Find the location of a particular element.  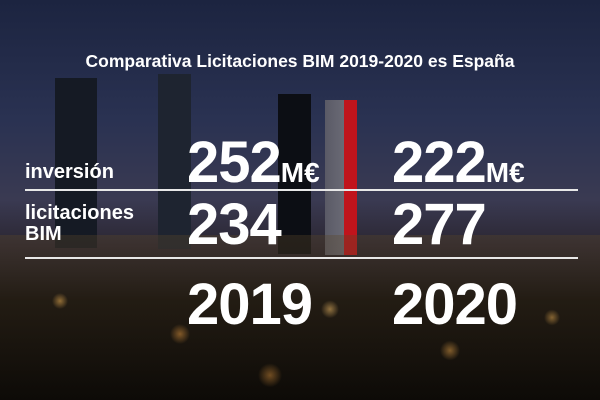

value-licitaciones-2019: 234 is located at coordinates (234, 224).